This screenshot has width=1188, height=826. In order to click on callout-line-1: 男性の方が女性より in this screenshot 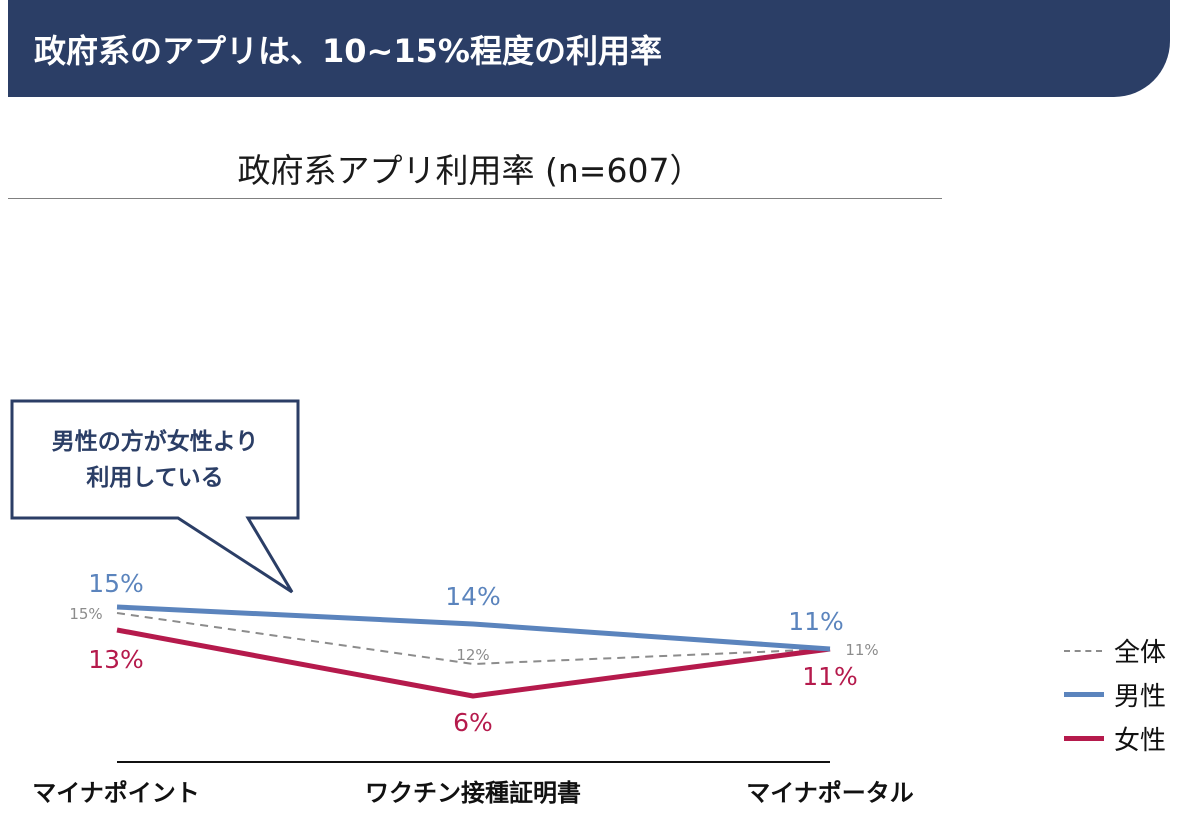, I will do `click(155, 442)`.